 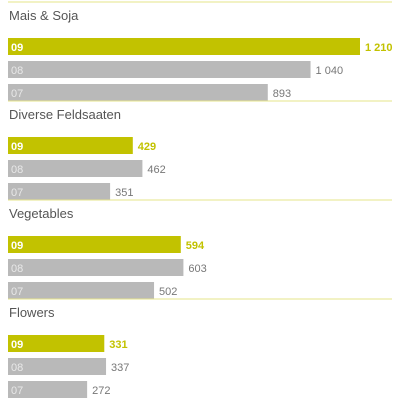 What do you see at coordinates (65, 114) in the screenshot?
I see `group-title: Diverse Feldsaaten` at bounding box center [65, 114].